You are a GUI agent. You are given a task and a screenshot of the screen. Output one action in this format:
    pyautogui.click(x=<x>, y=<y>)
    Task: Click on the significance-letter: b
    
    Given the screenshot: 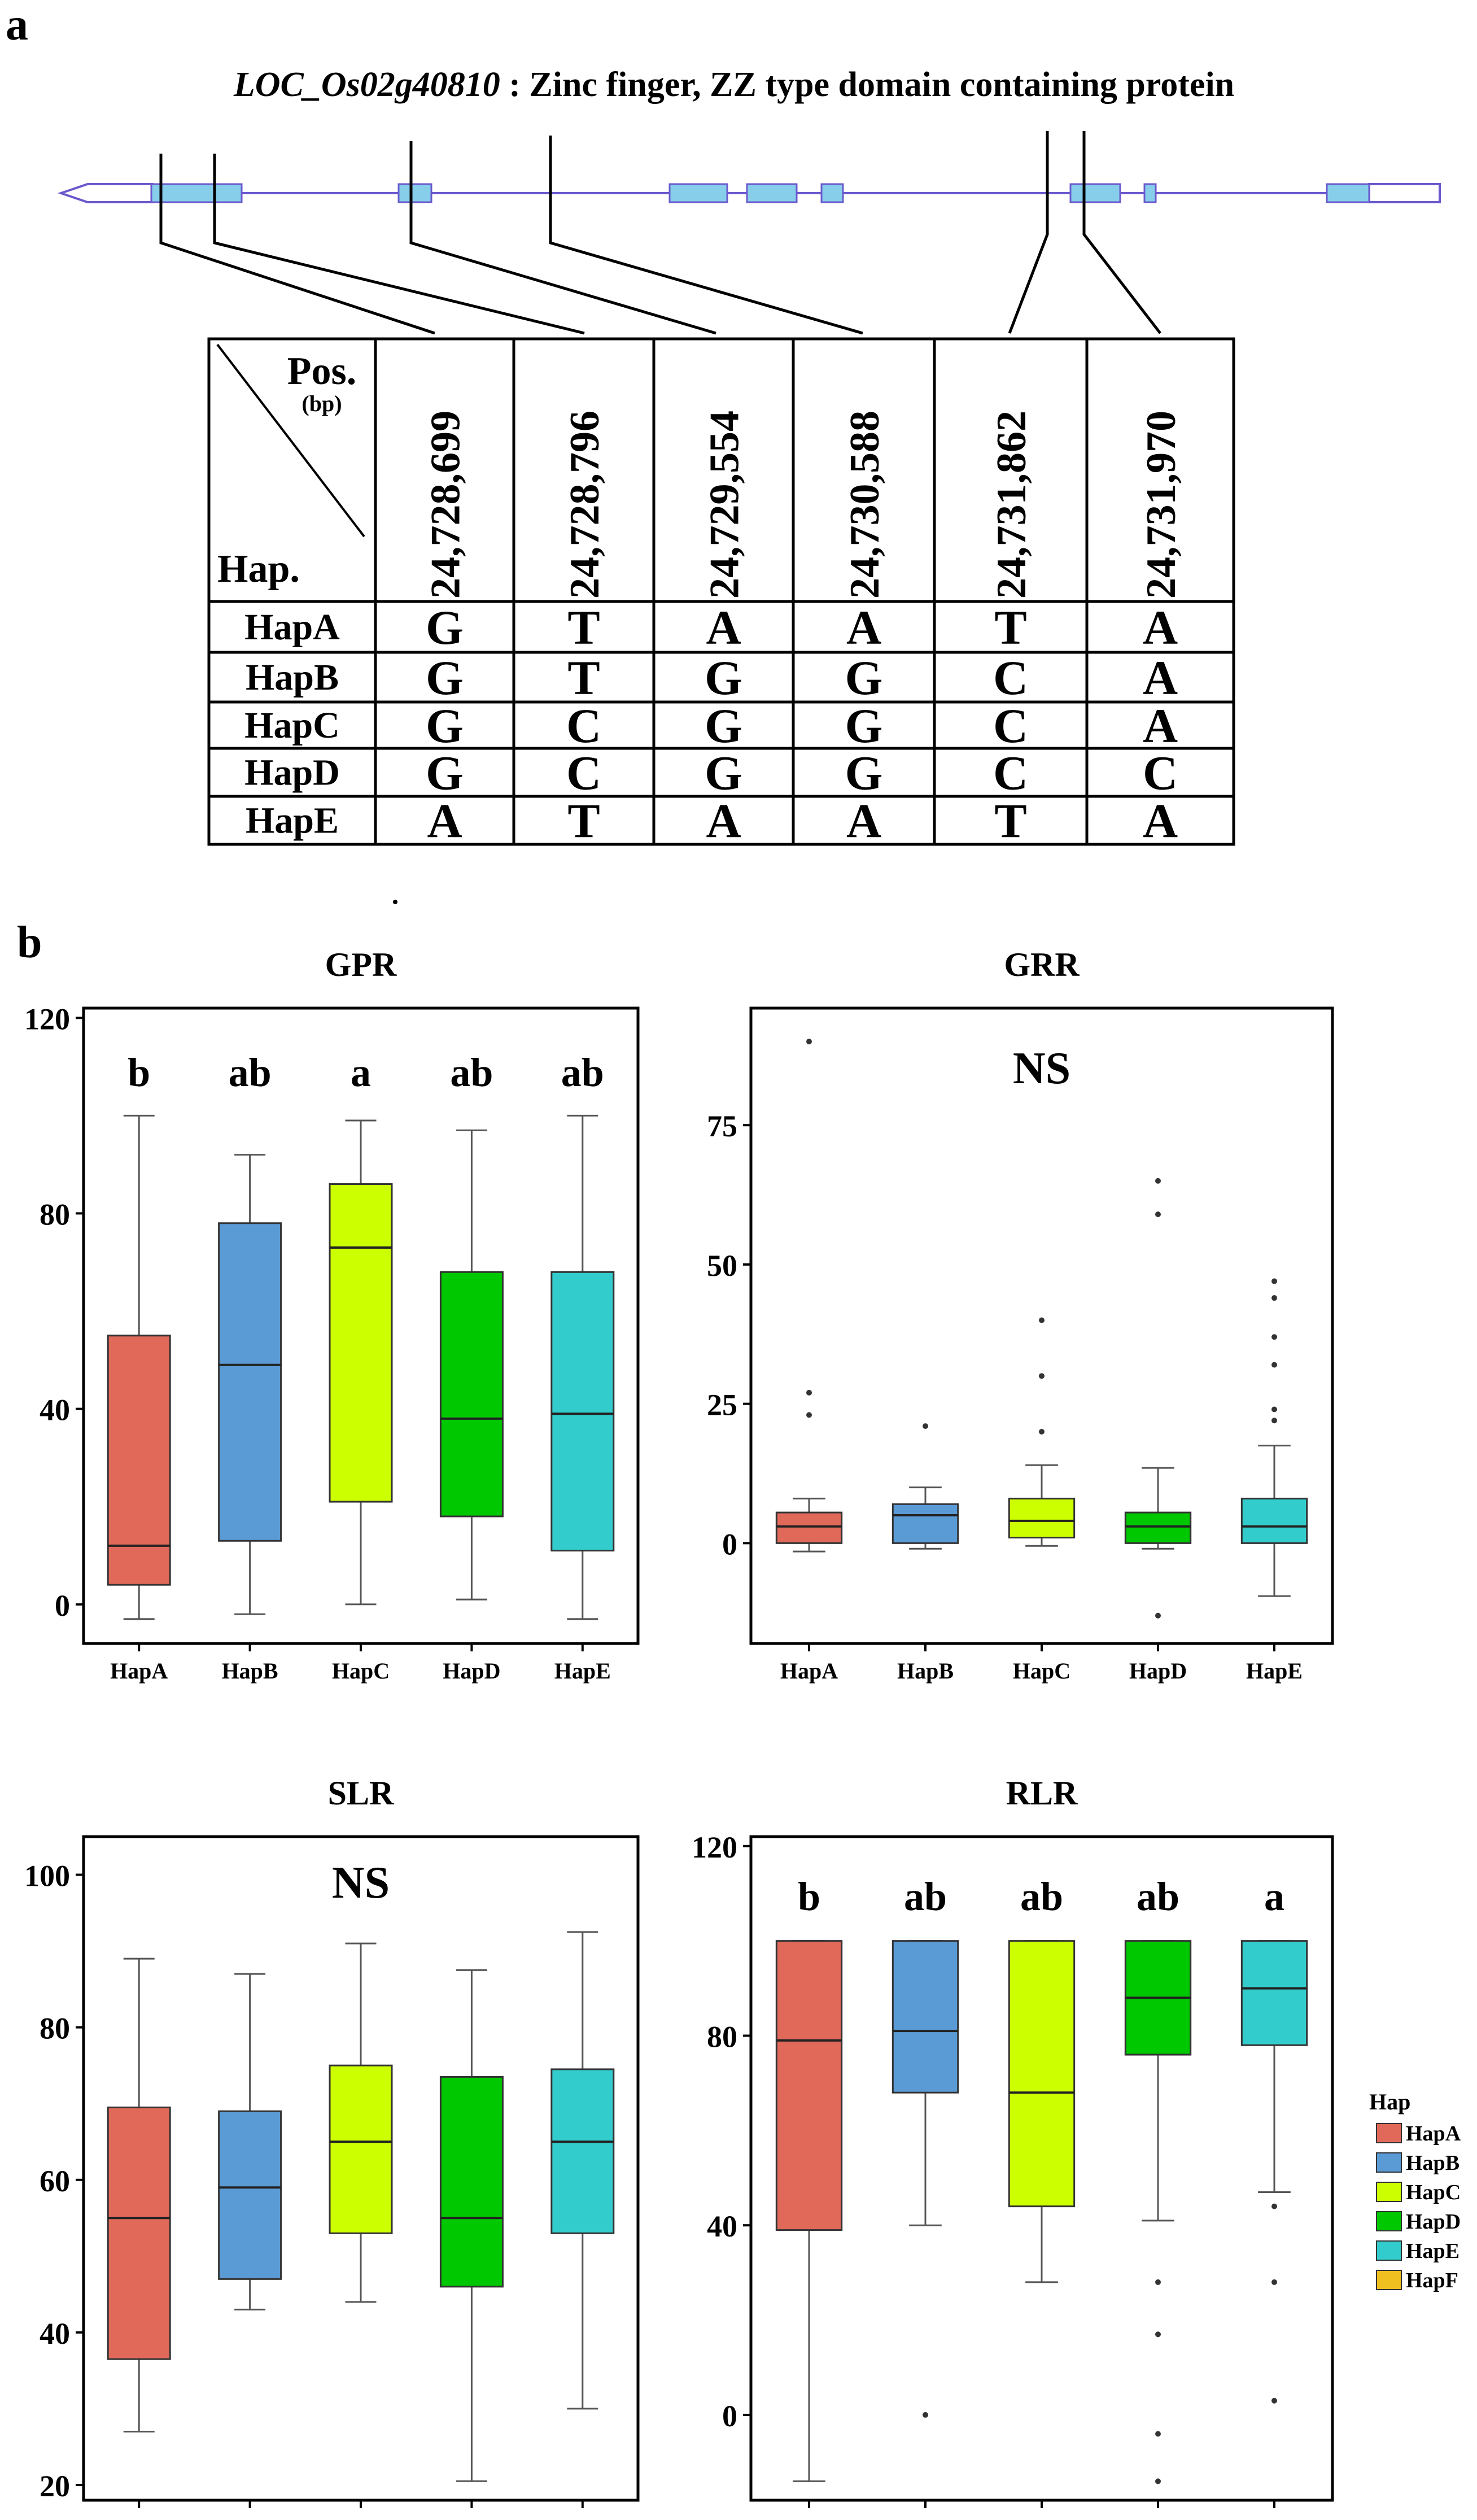 What is the action you would take?
    pyautogui.click(x=139, y=1072)
    